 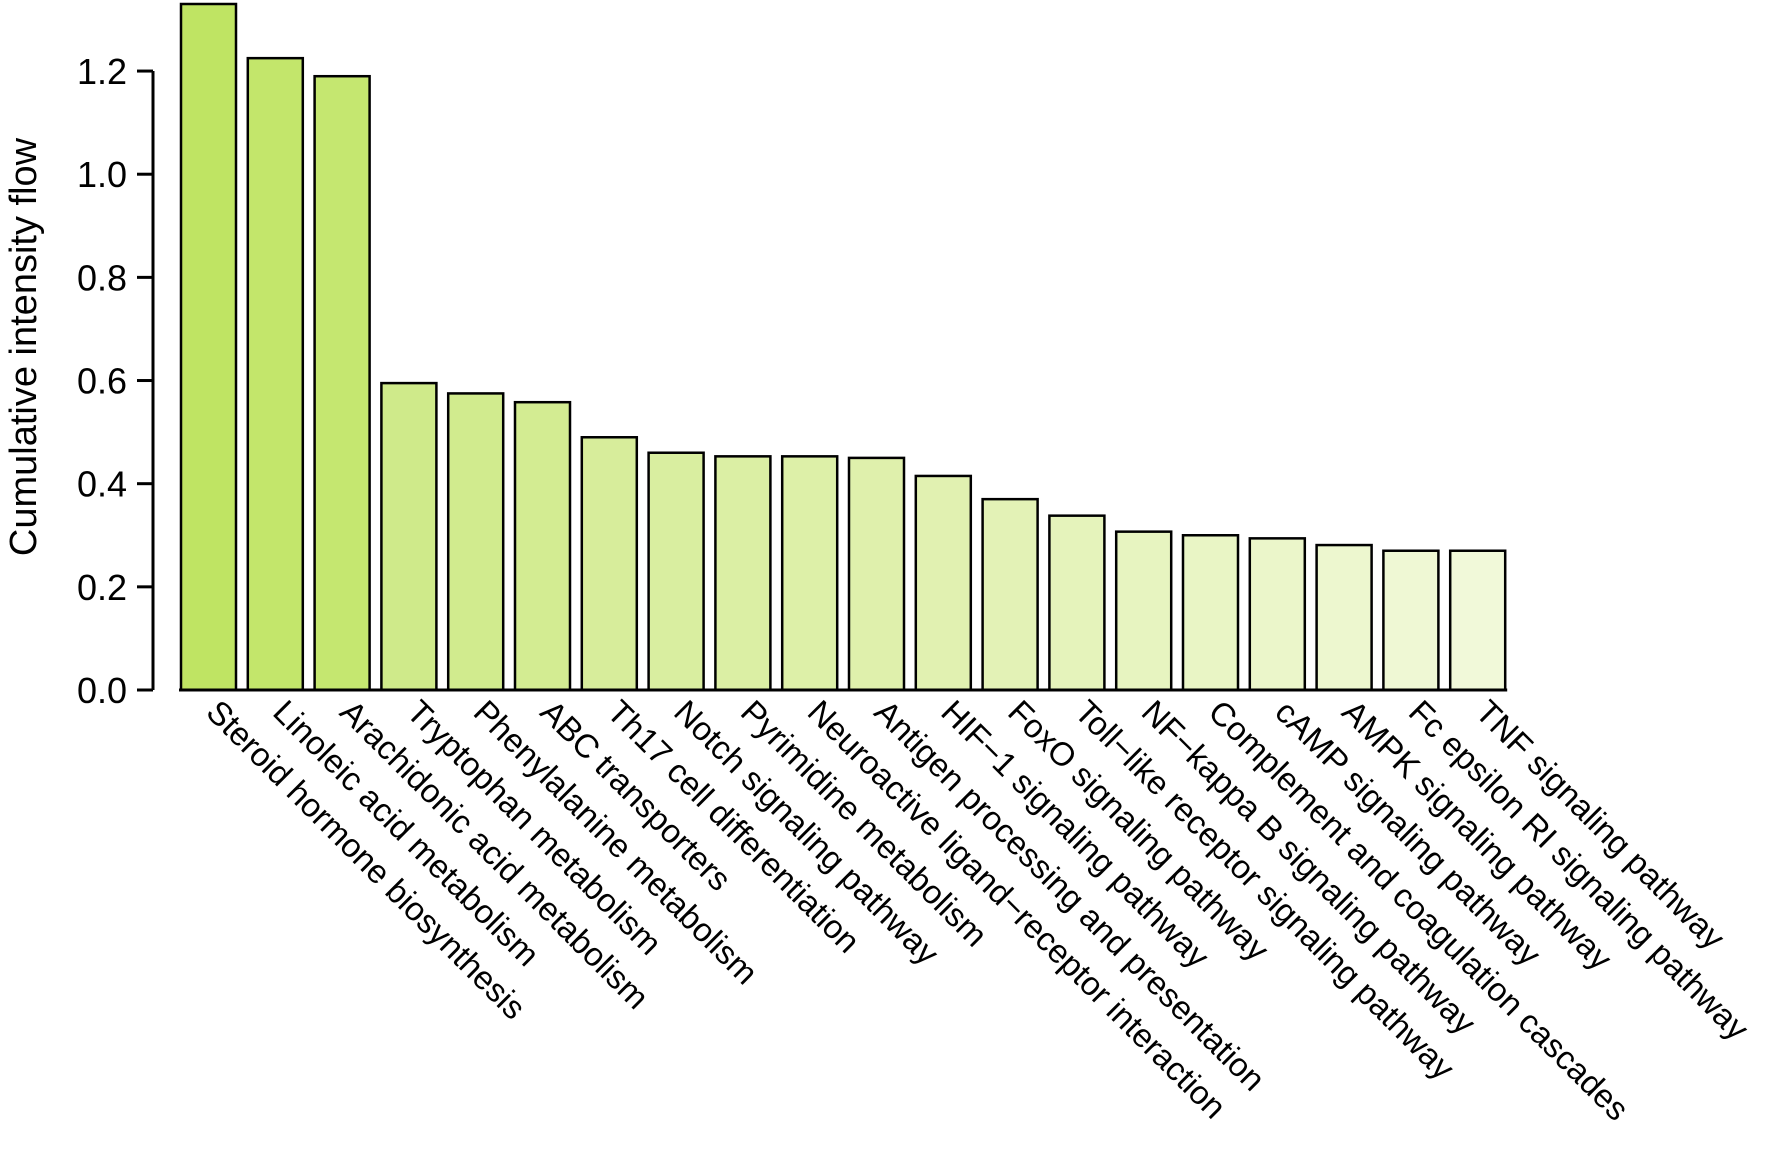 I want to click on y-tick-label: 0.0, so click(x=102, y=690).